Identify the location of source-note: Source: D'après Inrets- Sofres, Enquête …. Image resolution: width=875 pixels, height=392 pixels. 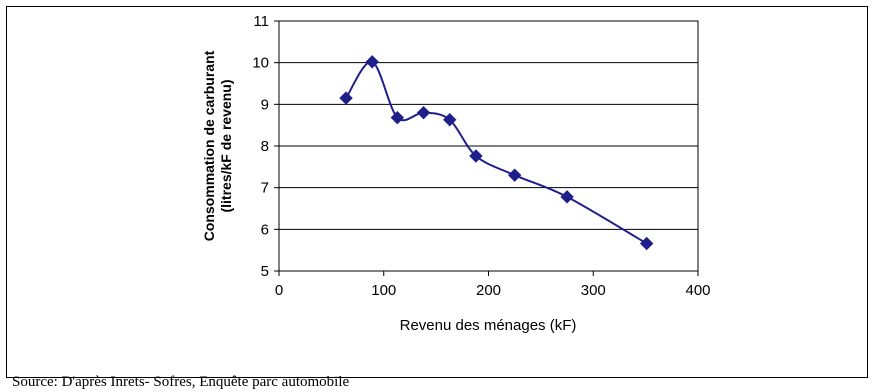
(181, 382).